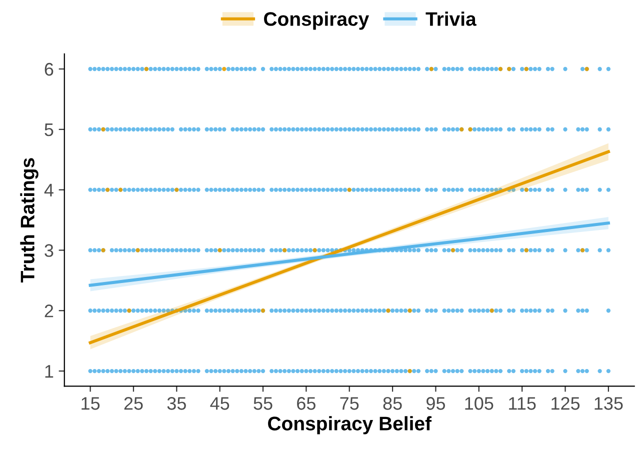  Describe the element at coordinates (306, 403) in the screenshot. I see `x-tick-label: 65` at that location.